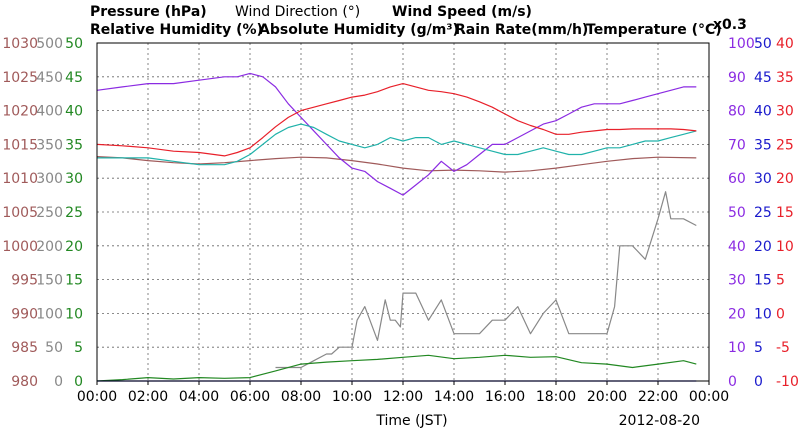  Describe the element at coordinates (785, 247) in the screenshot. I see `y-tick-label-temperature: 10` at that location.